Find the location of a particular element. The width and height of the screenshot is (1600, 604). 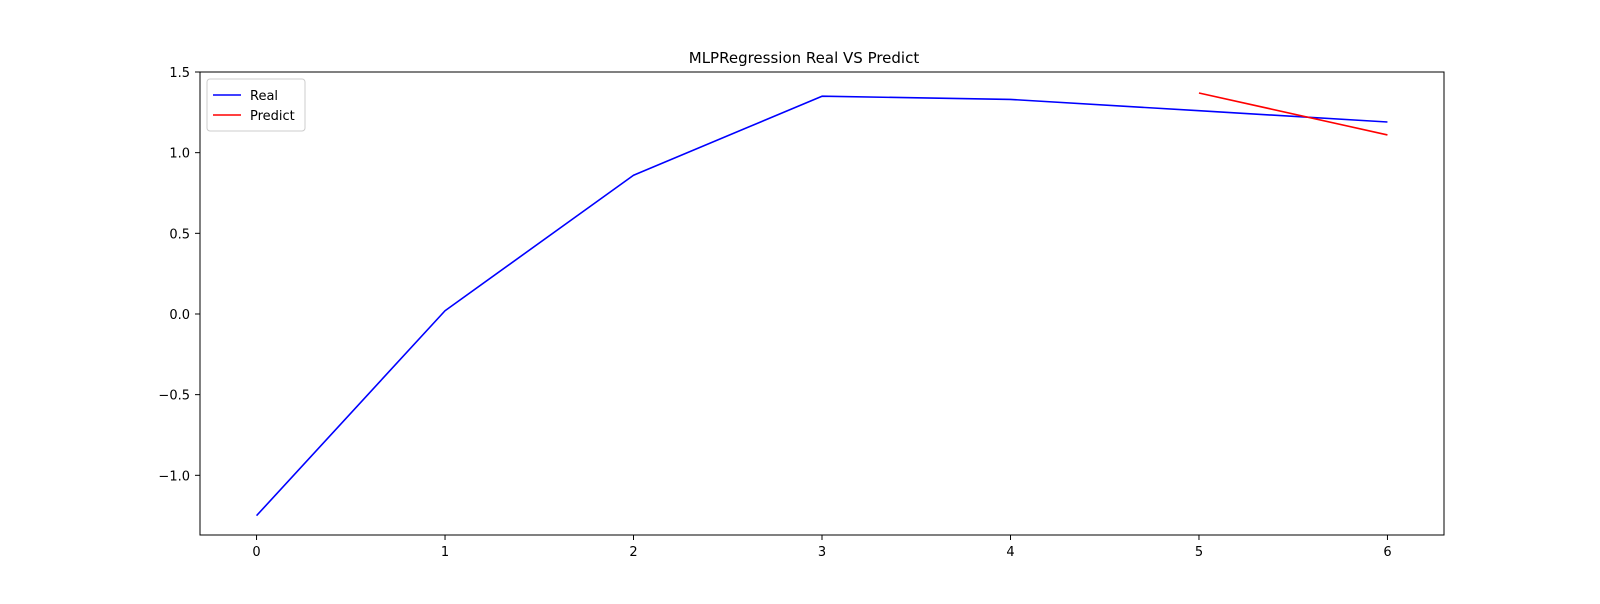

x-tick-label: 3 is located at coordinates (822, 552).